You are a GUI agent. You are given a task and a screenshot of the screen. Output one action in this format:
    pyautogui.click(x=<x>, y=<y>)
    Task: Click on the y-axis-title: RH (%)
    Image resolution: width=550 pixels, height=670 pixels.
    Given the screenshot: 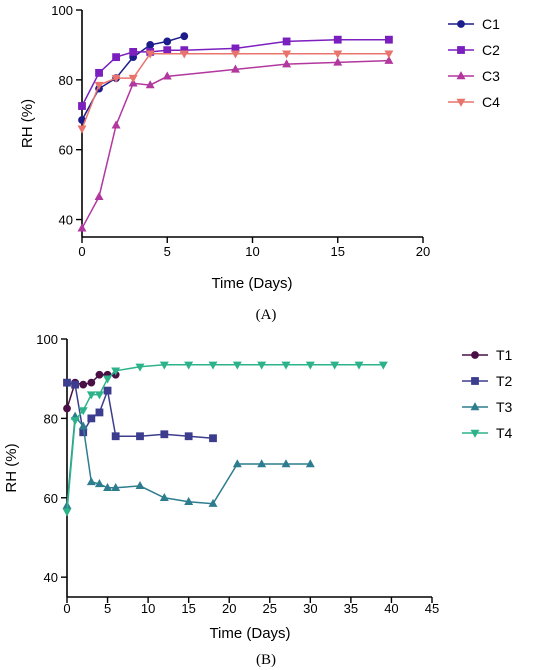 What is the action you would take?
    pyautogui.click(x=11, y=467)
    